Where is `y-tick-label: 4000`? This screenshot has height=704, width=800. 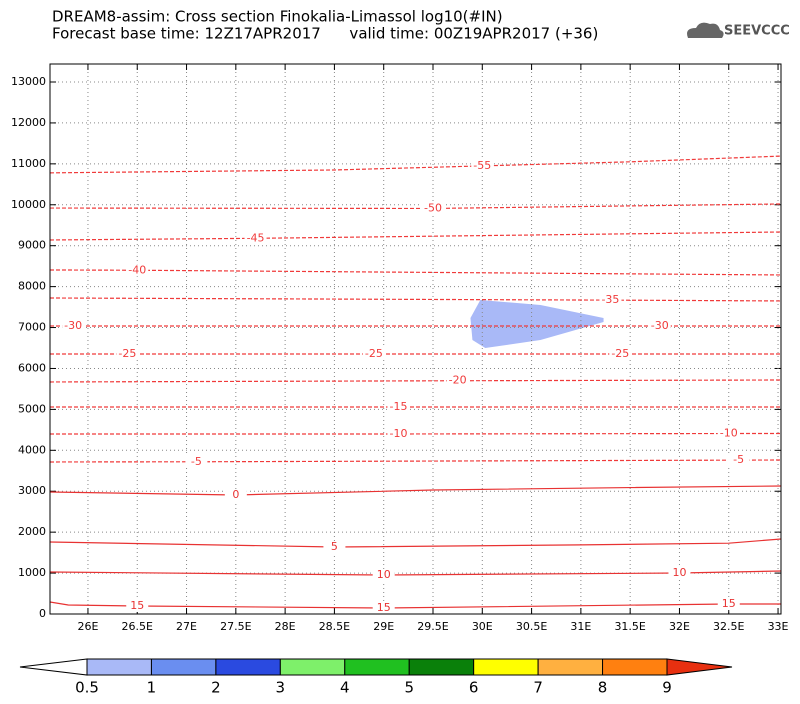 y-tick-label: 4000 is located at coordinates (32, 449).